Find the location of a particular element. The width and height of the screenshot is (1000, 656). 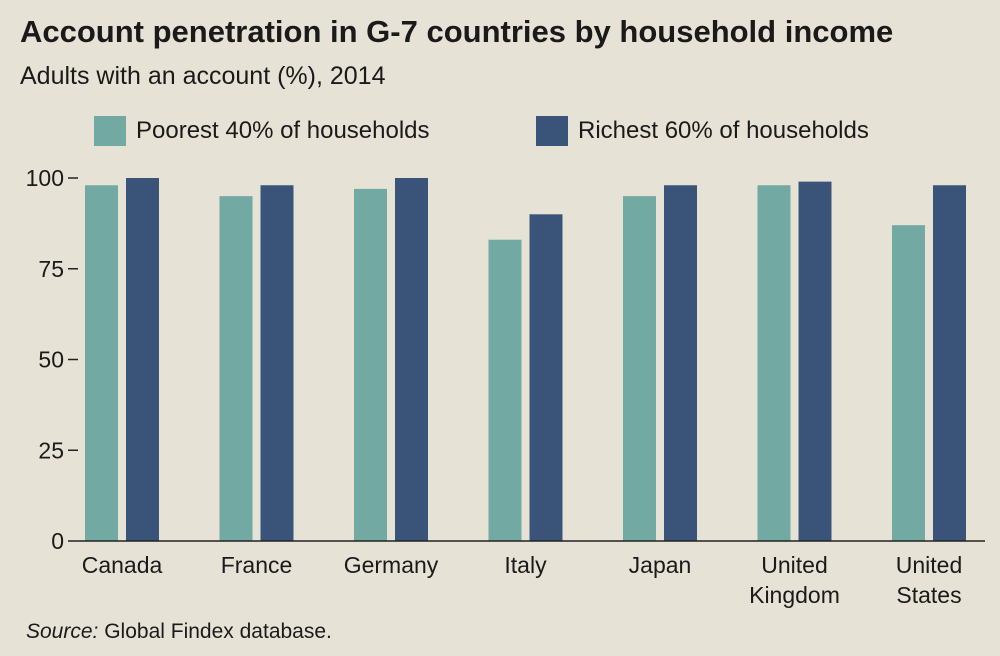

legend-item-richest: Richest 60% of households is located at coordinates (702, 131).